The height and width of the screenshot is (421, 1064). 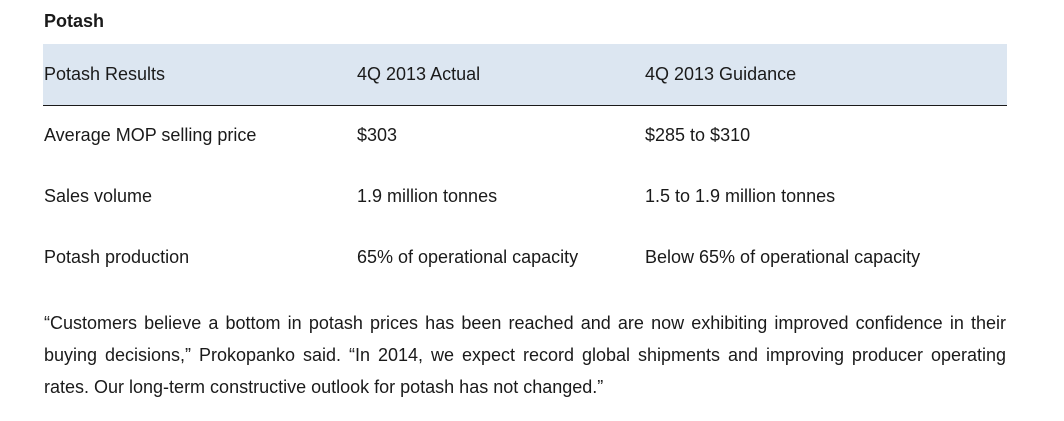 I want to click on header-guidance: 4Q 2013 Guidance, so click(x=721, y=73).